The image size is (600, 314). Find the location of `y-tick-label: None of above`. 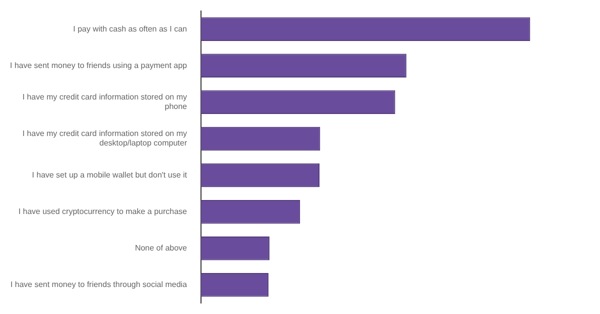

y-tick-label: None of above is located at coordinates (161, 248).